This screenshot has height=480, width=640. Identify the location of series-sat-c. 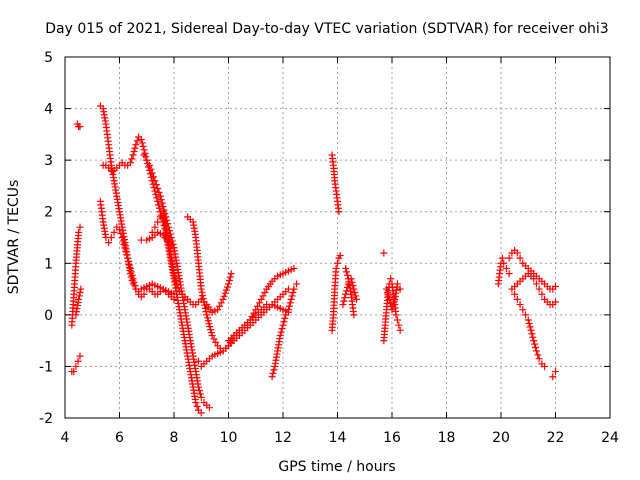
(78, 125).